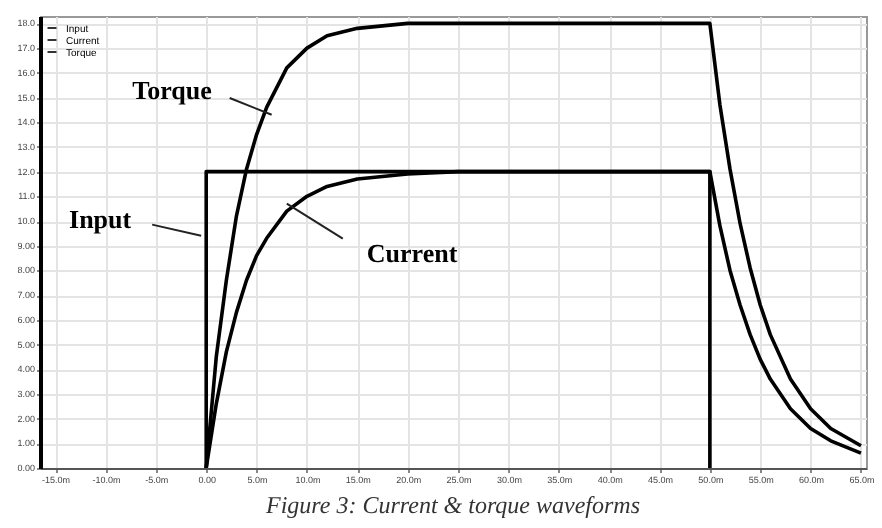 The height and width of the screenshot is (528, 882). What do you see at coordinates (452, 505) in the screenshot?
I see `text: Figure 3: Current & torque waveforms` at bounding box center [452, 505].